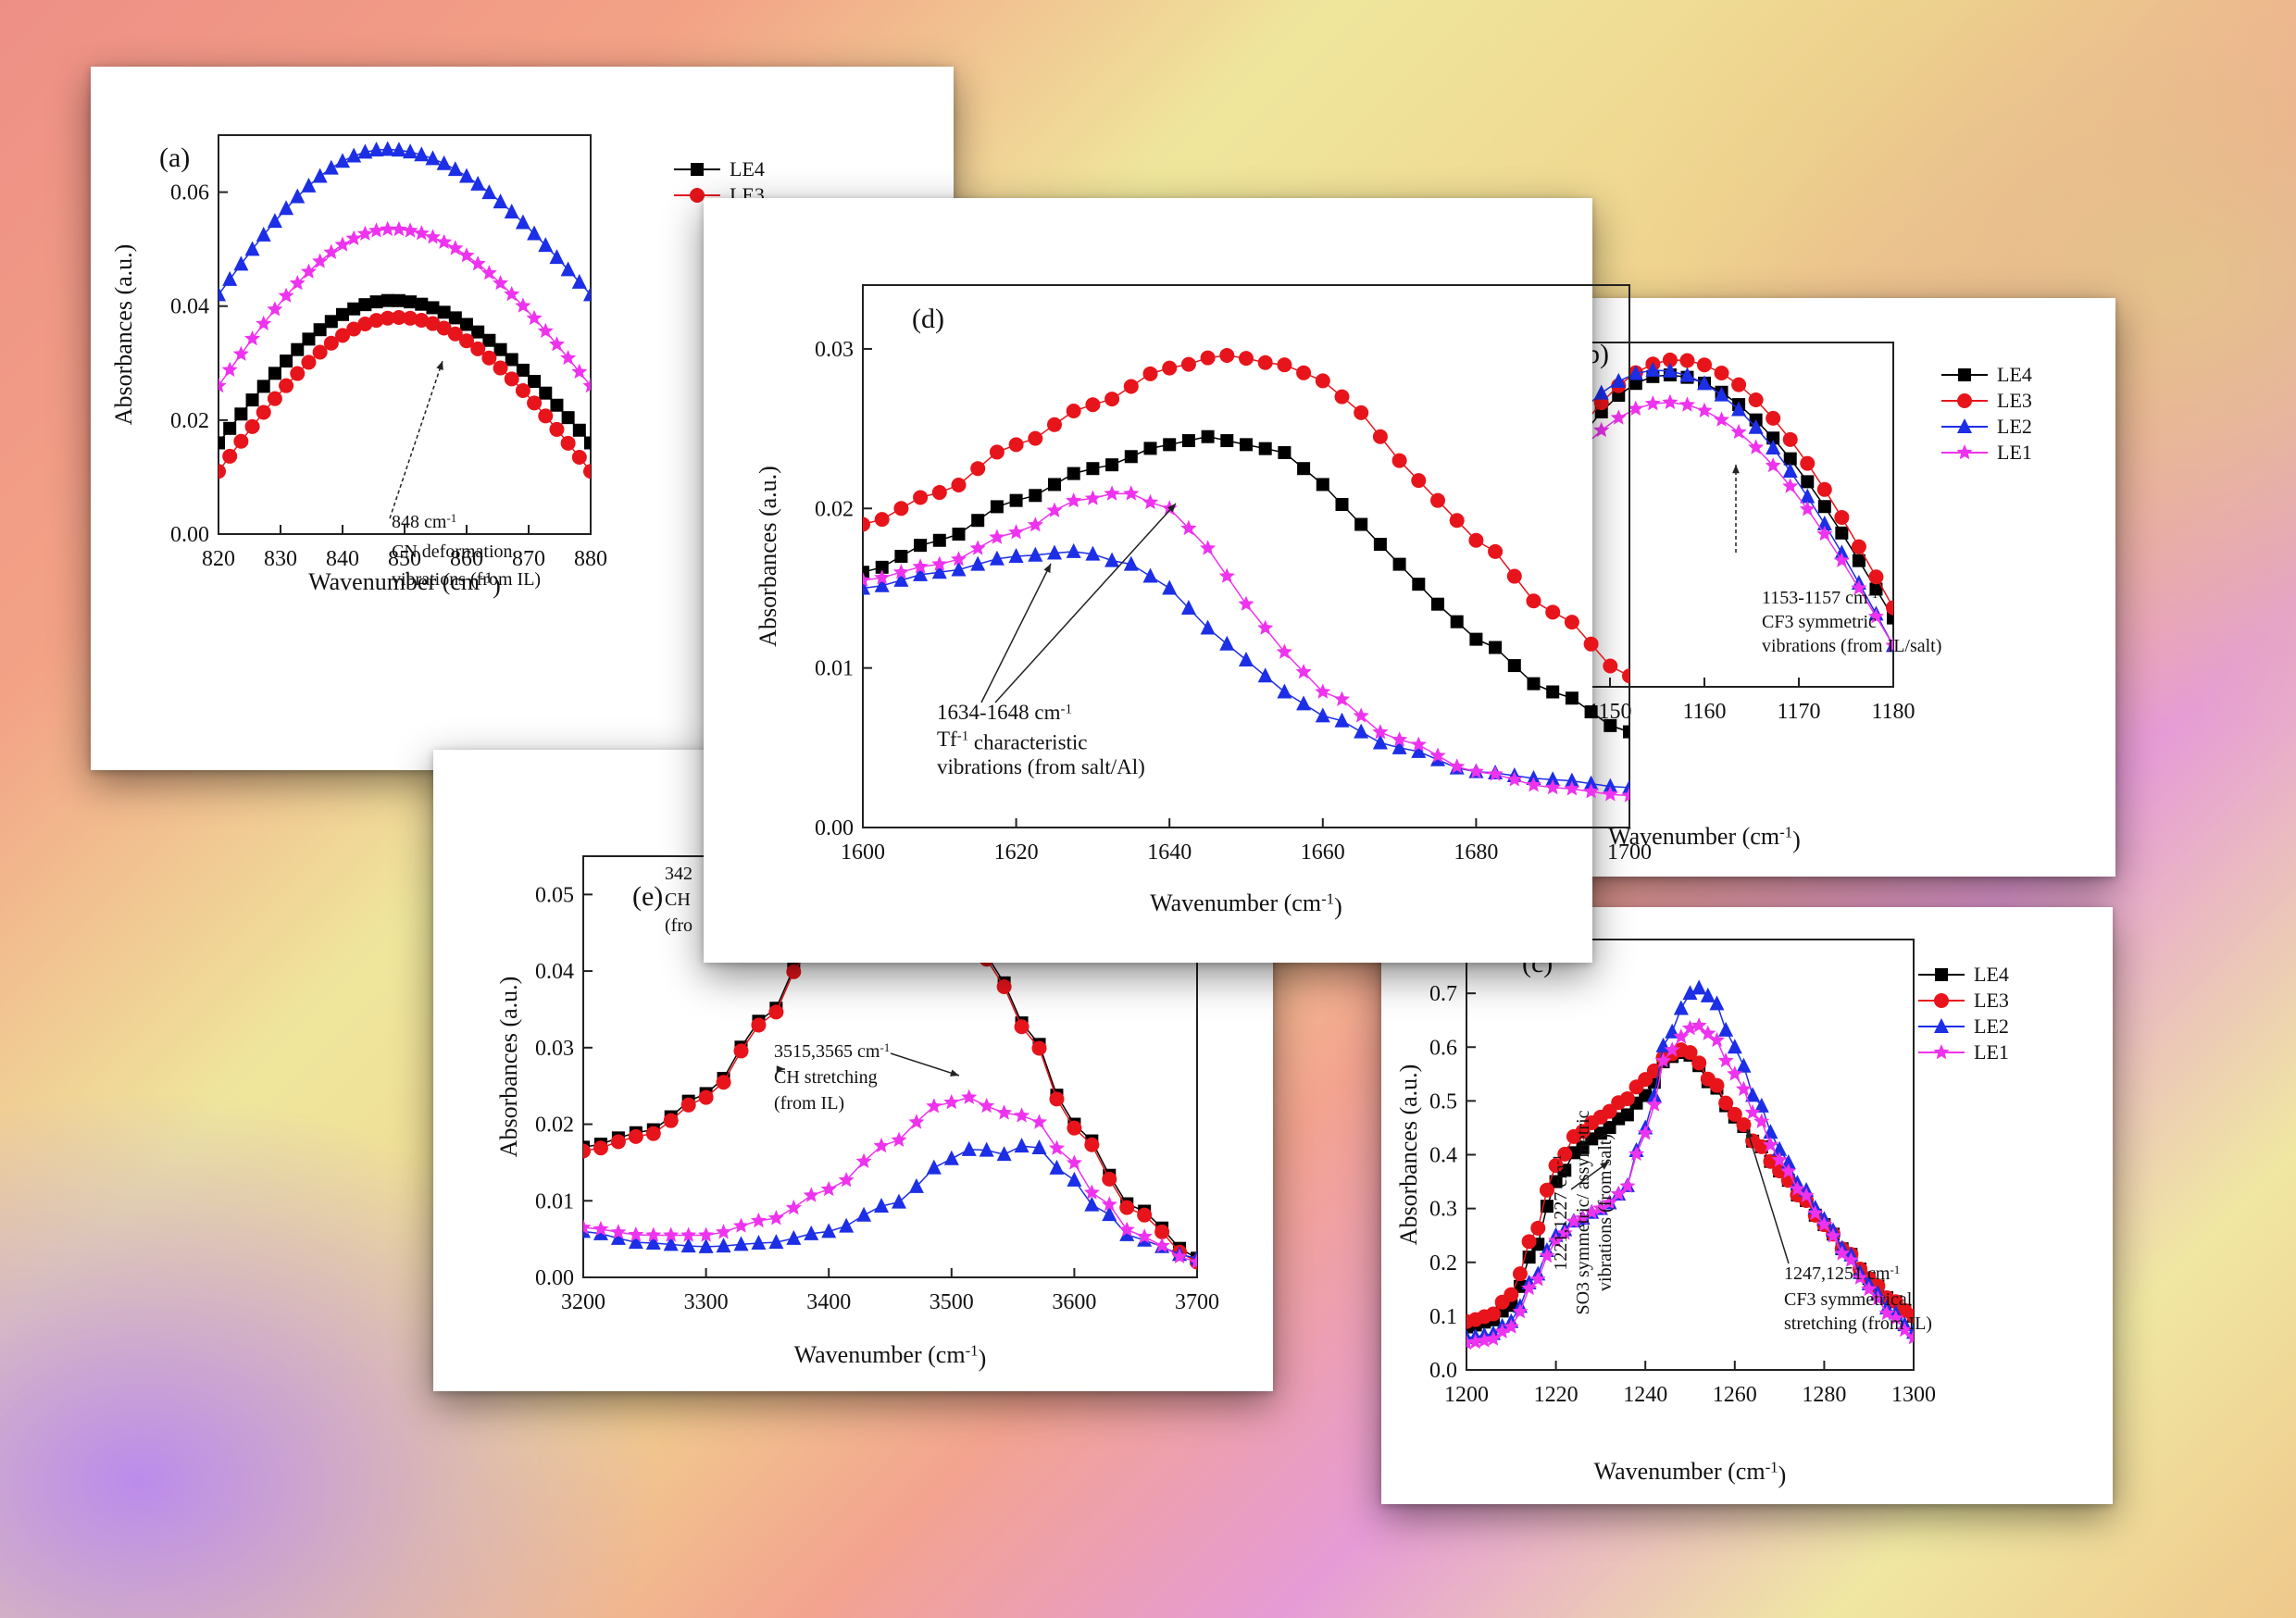 This screenshot has width=2296, height=1618. I want to click on series-le4, so click(404, 371).